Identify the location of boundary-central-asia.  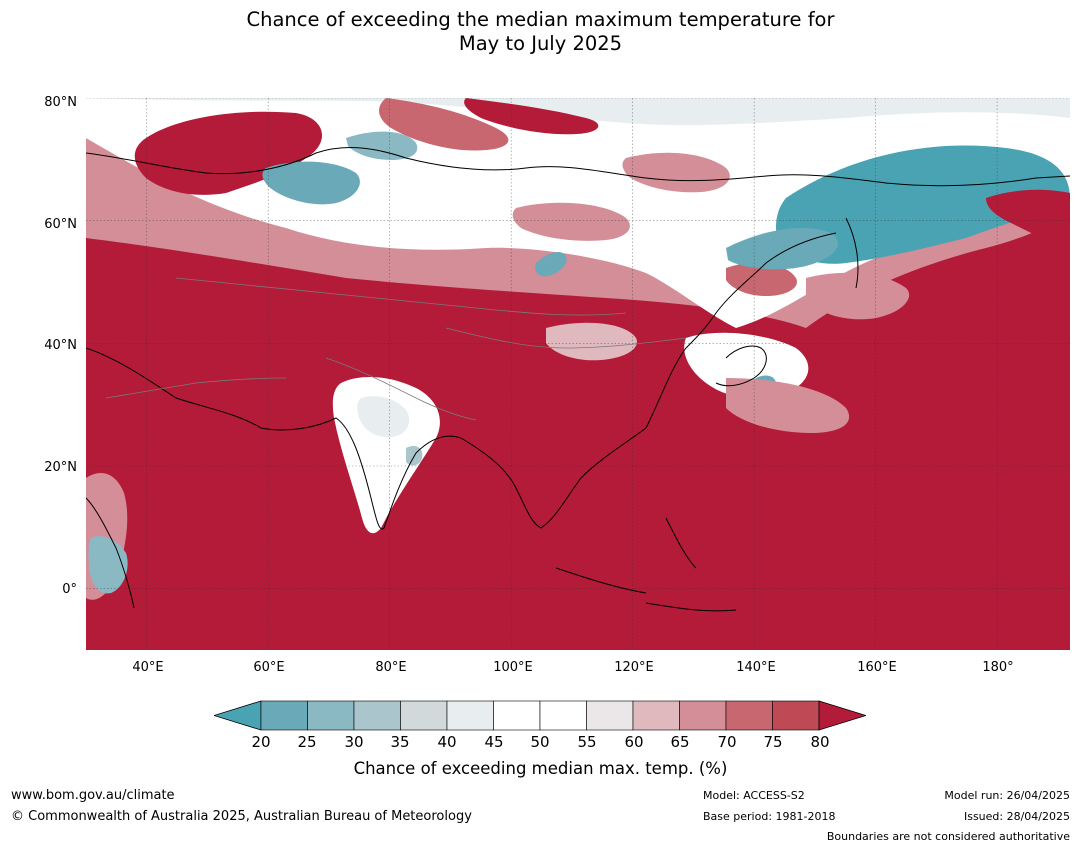
(401, 296).